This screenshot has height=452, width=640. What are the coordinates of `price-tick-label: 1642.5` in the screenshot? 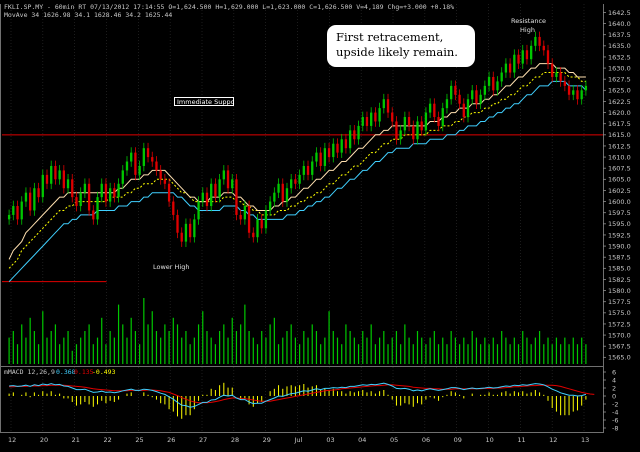 It's located at (619, 13).